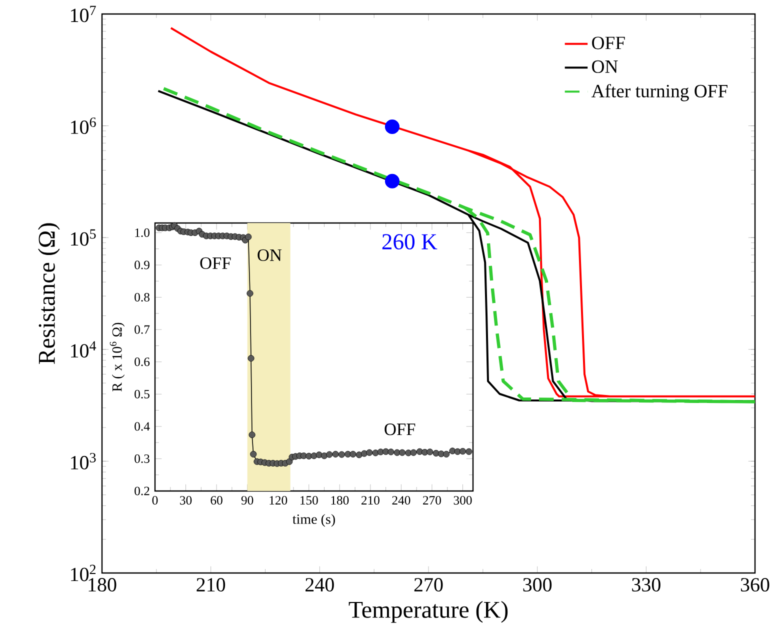 The height and width of the screenshot is (635, 774). Describe the element at coordinates (83, 126) in the screenshot. I see `y-tick-label: 10$^{6}$` at that location.